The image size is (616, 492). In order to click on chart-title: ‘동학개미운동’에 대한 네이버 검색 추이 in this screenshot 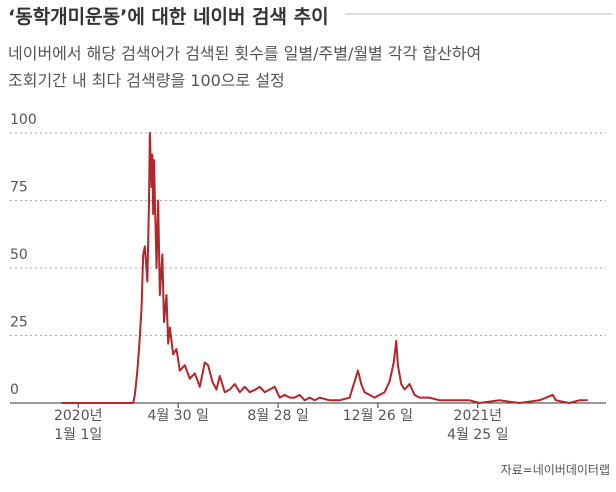, I will do `click(168, 17)`.